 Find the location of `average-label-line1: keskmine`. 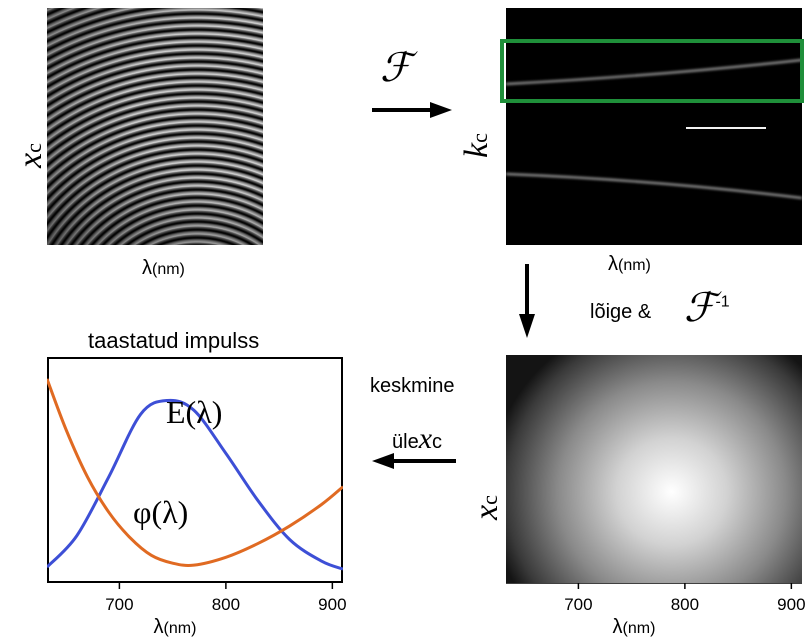

average-label-line1: keskmine is located at coordinates (412, 386).